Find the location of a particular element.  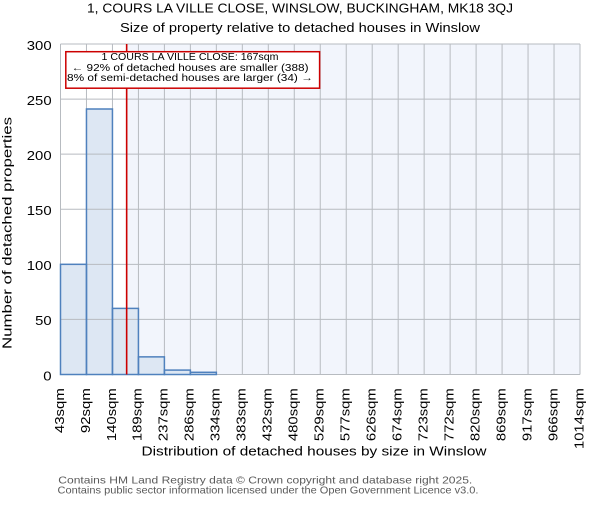

svg-text: 626sqm is located at coordinates (371, 414).